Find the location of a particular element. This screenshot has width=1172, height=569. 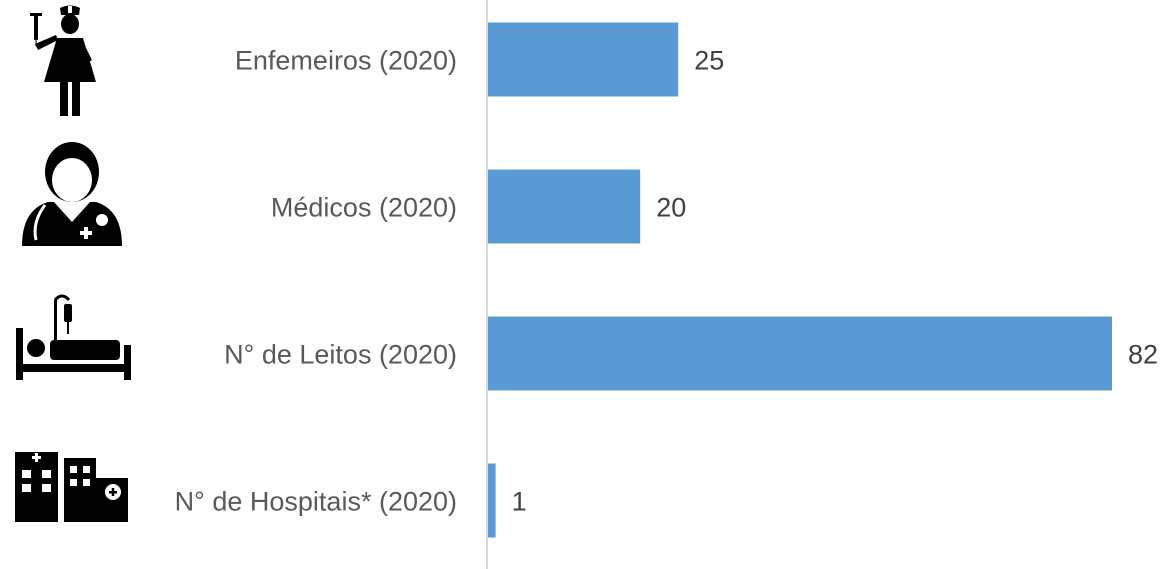

category-label: N° de Leitos (2020) is located at coordinates (340, 355).